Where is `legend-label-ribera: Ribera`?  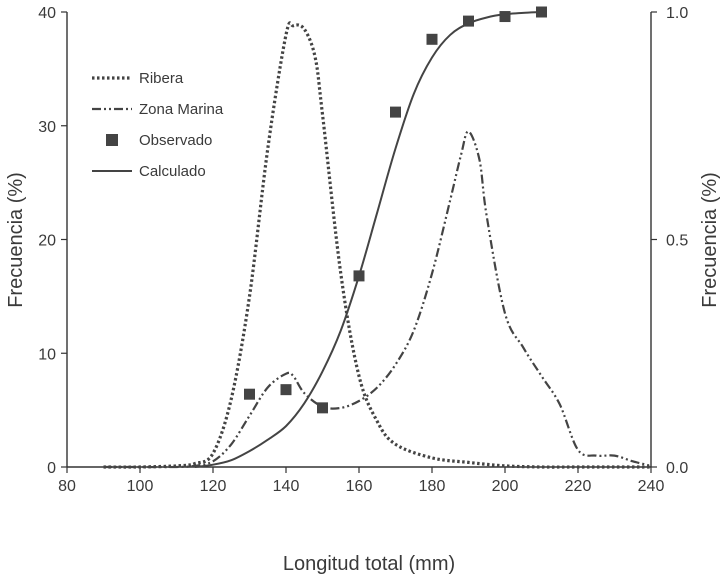 legend-label-ribera: Ribera is located at coordinates (161, 78).